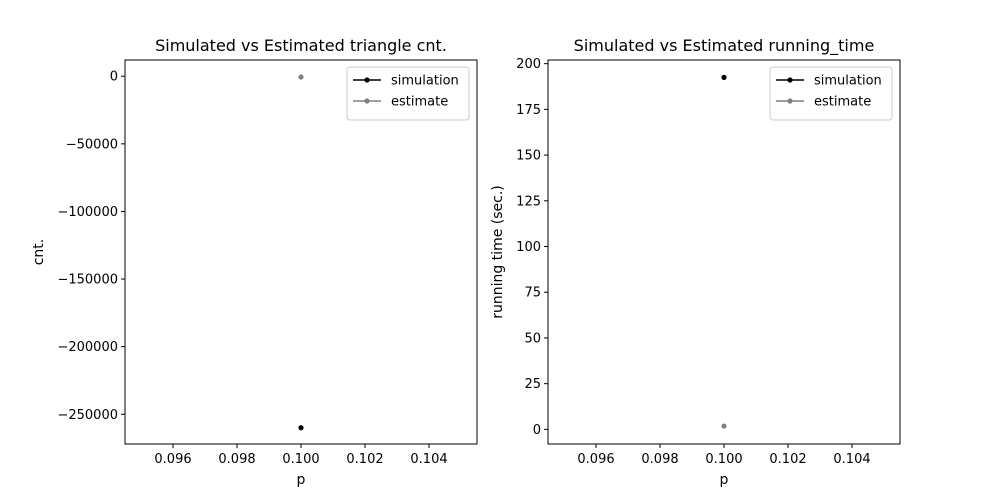 This screenshot has height=500, width=1000. I want to click on chart-2-x-tick-label: 0.104, so click(851, 459).